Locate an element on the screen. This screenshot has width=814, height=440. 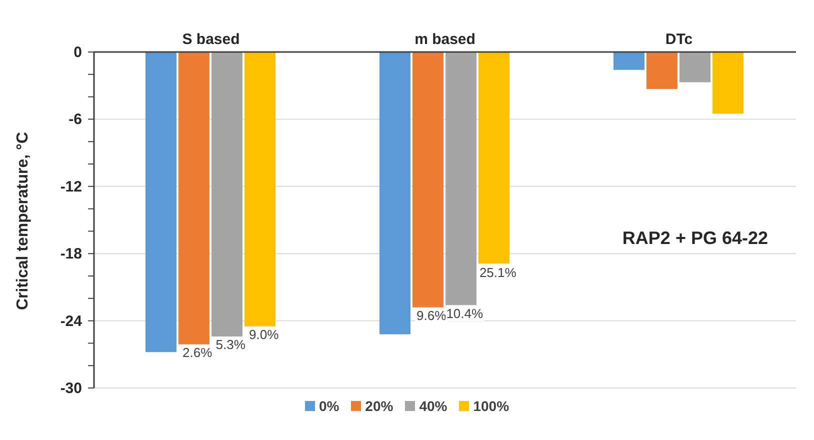
annotation: 25.1% is located at coordinates (498, 272).